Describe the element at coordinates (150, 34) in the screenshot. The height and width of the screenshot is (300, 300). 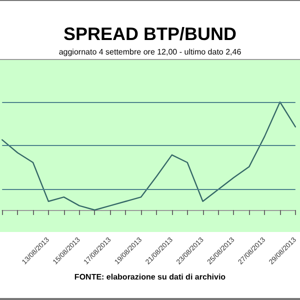
I see `chart-title: SPREAD BTP/BUND` at that location.